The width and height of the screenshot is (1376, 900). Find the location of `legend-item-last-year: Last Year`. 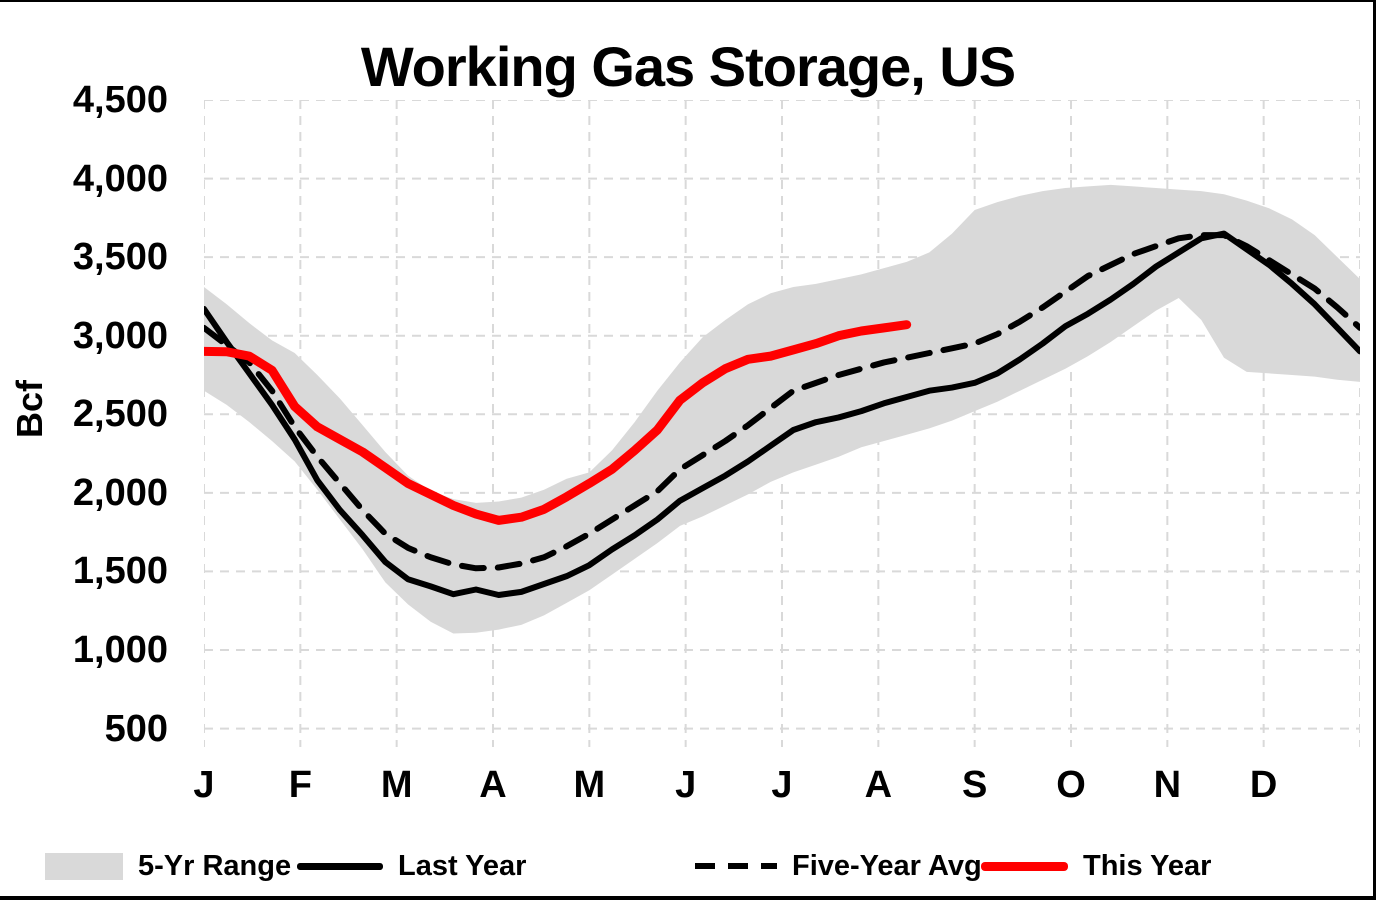

legend-item-last-year: Last Year is located at coordinates (411, 866).